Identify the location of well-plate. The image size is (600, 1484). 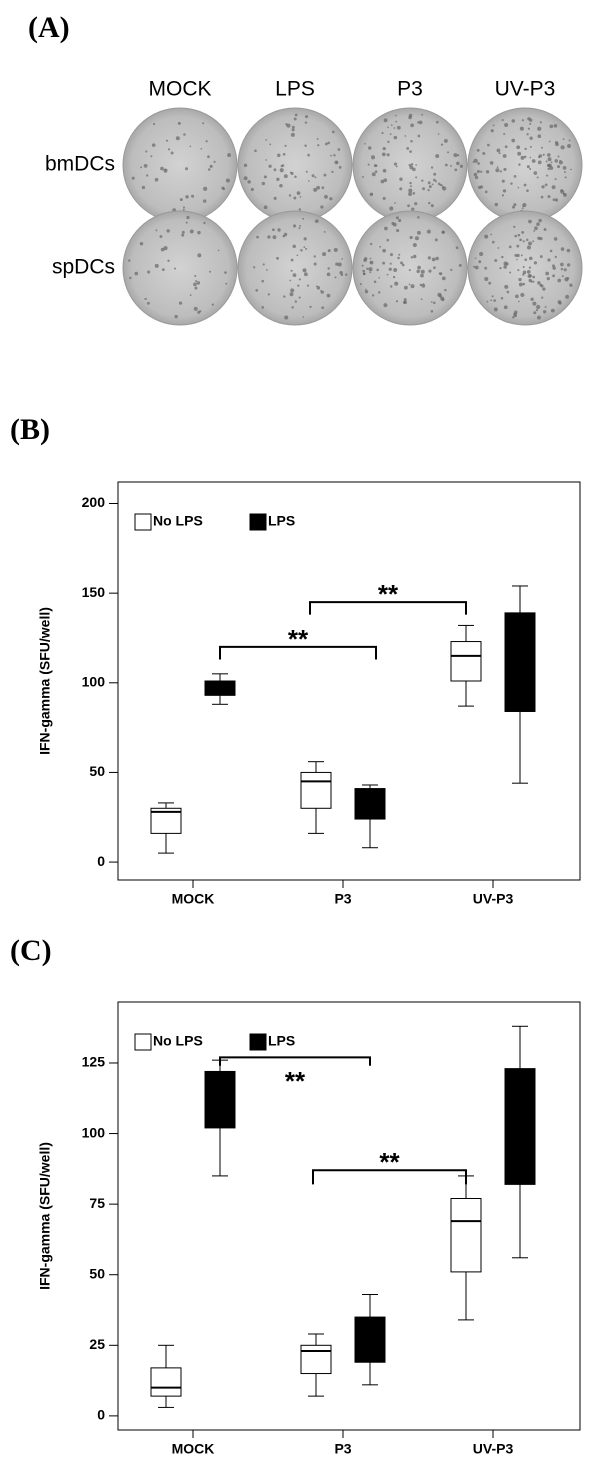
(295, 268).